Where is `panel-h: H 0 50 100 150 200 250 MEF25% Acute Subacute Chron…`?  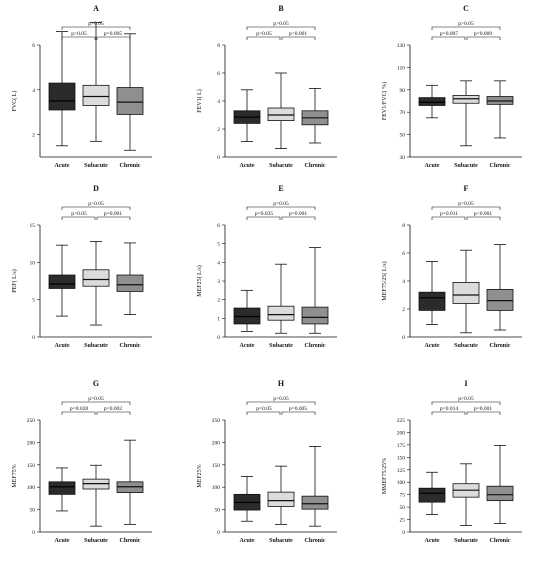
panel-h: H 0 50 100 150 200 250 MEF25% Acute Subacute Chron… is located at coordinates (267, 461).